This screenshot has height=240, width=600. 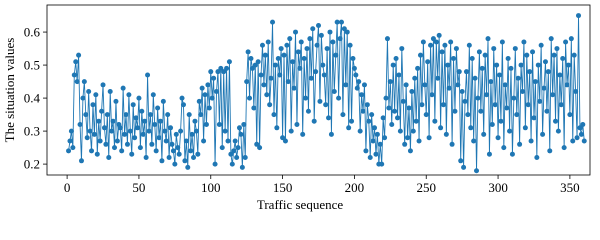 What do you see at coordinates (355, 187) in the screenshot?
I see `x-tick-label: 200` at bounding box center [355, 187].